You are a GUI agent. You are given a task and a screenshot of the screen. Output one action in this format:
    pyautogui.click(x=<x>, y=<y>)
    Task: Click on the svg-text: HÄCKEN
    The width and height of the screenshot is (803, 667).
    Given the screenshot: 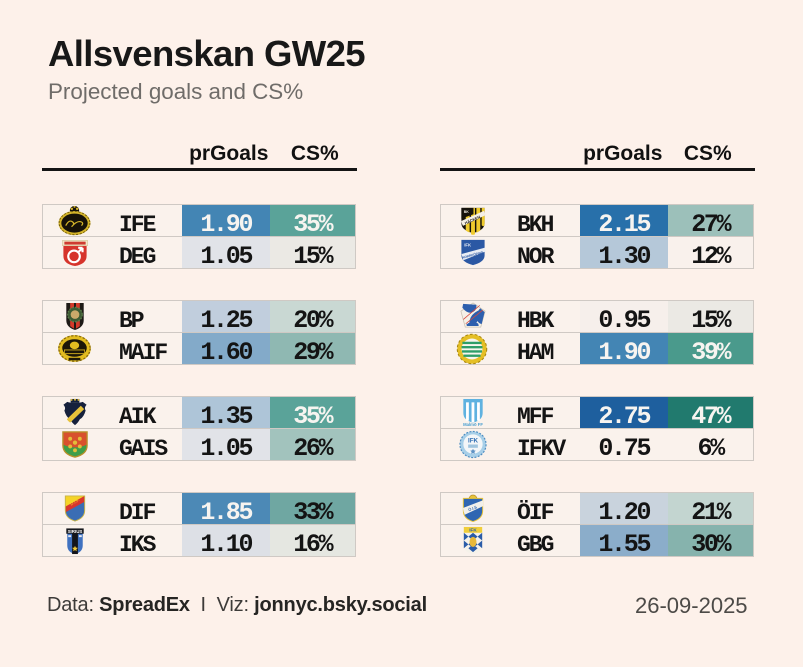 What is the action you would take?
    pyautogui.click(x=472, y=220)
    